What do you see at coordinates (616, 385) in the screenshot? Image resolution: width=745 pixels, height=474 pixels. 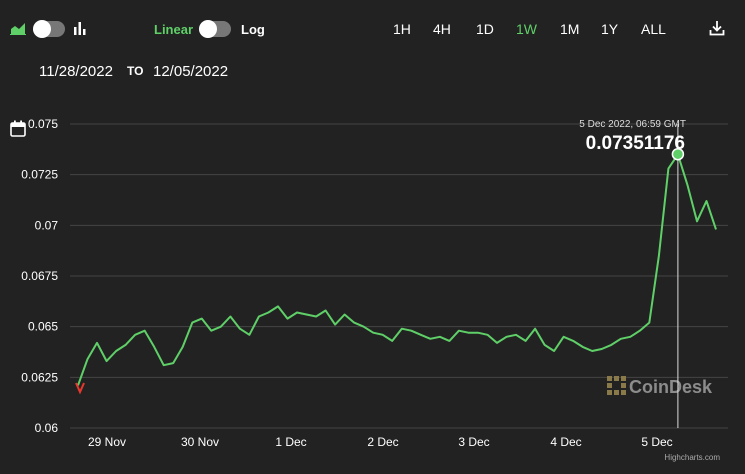 I see `coindesk-logo-icon` at bounding box center [616, 385].